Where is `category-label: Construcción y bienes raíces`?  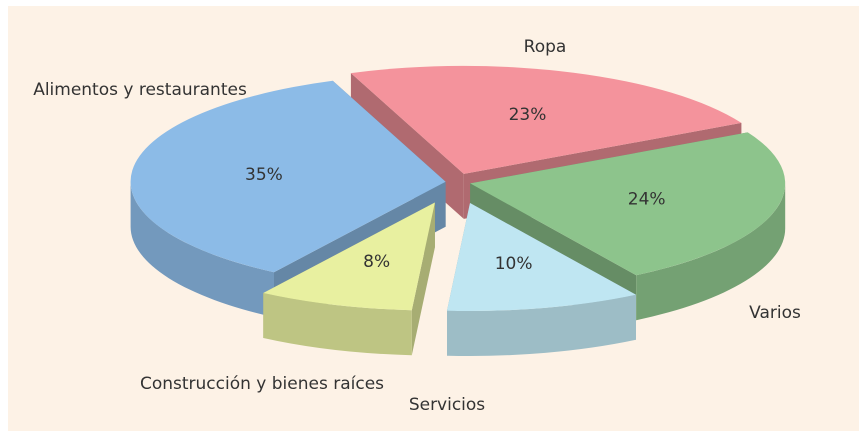 category-label: Construcción y bienes raíces is located at coordinates (262, 384).